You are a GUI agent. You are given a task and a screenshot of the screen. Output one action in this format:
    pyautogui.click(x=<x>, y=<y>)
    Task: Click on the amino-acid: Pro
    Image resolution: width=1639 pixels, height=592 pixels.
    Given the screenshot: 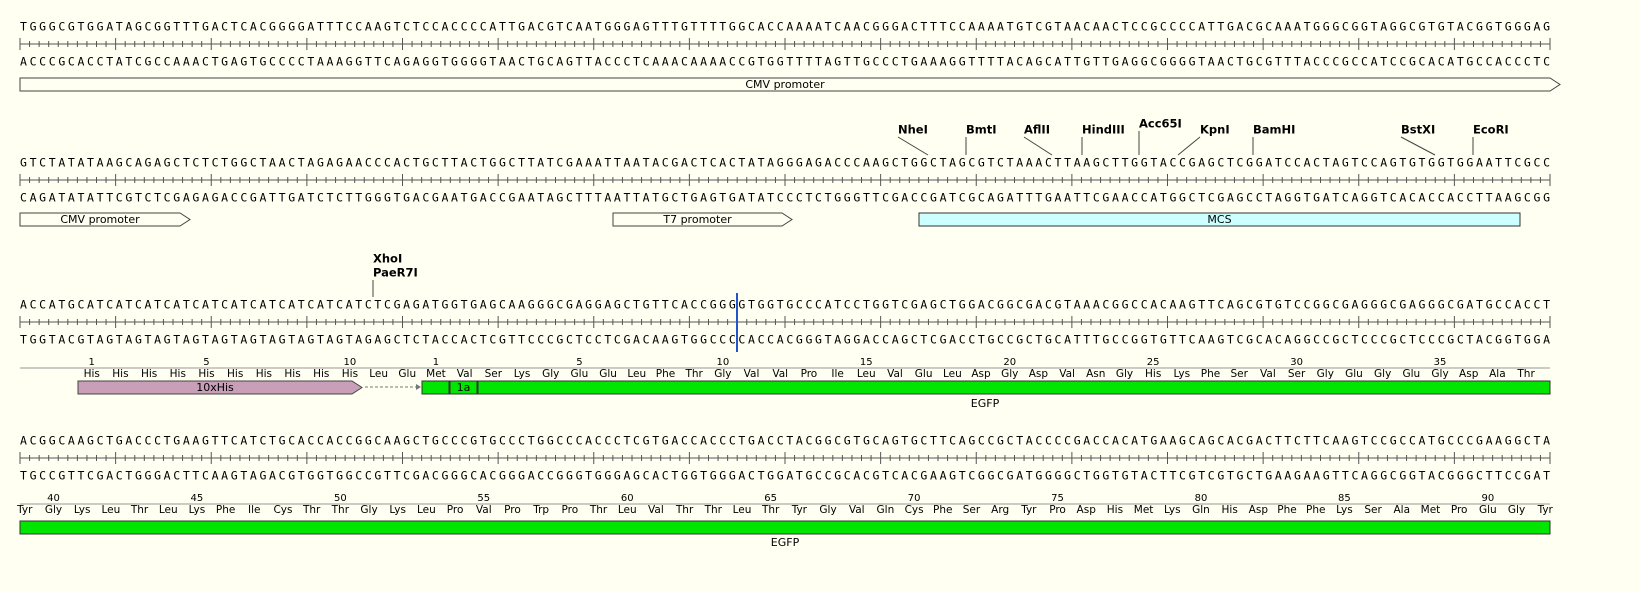 What is the action you would take?
    pyautogui.click(x=1459, y=510)
    